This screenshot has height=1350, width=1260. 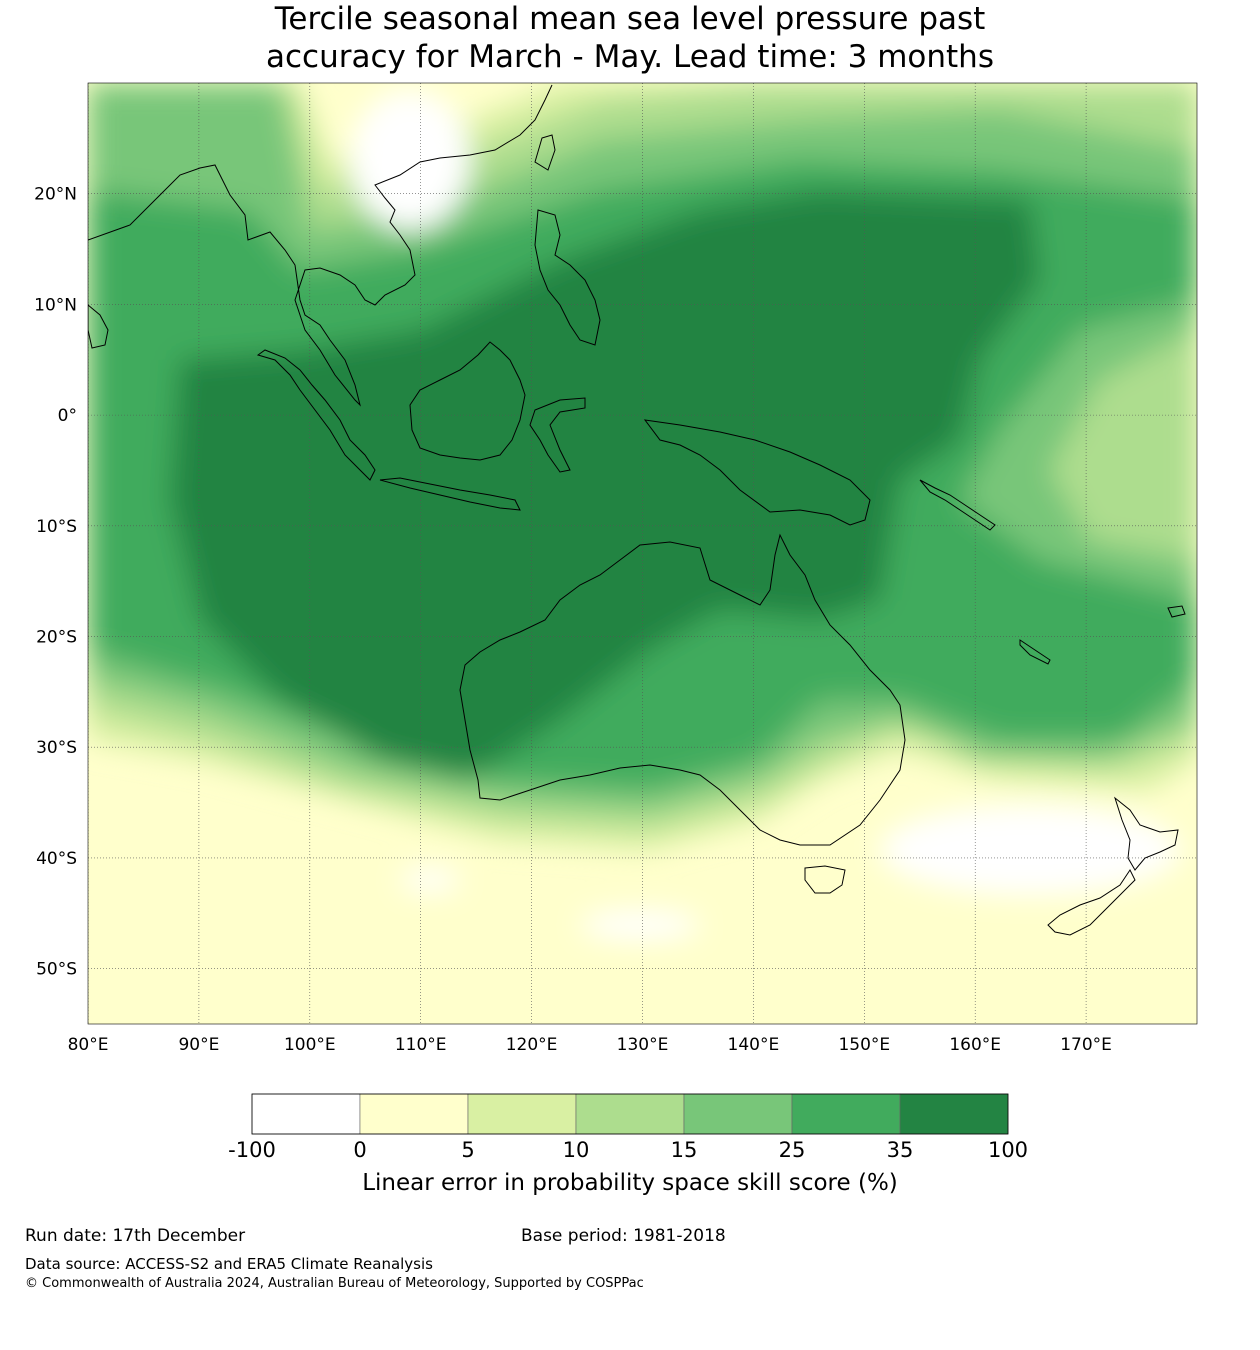 I want to click on lon-tick-label: 90°E, so click(x=198, y=1045).